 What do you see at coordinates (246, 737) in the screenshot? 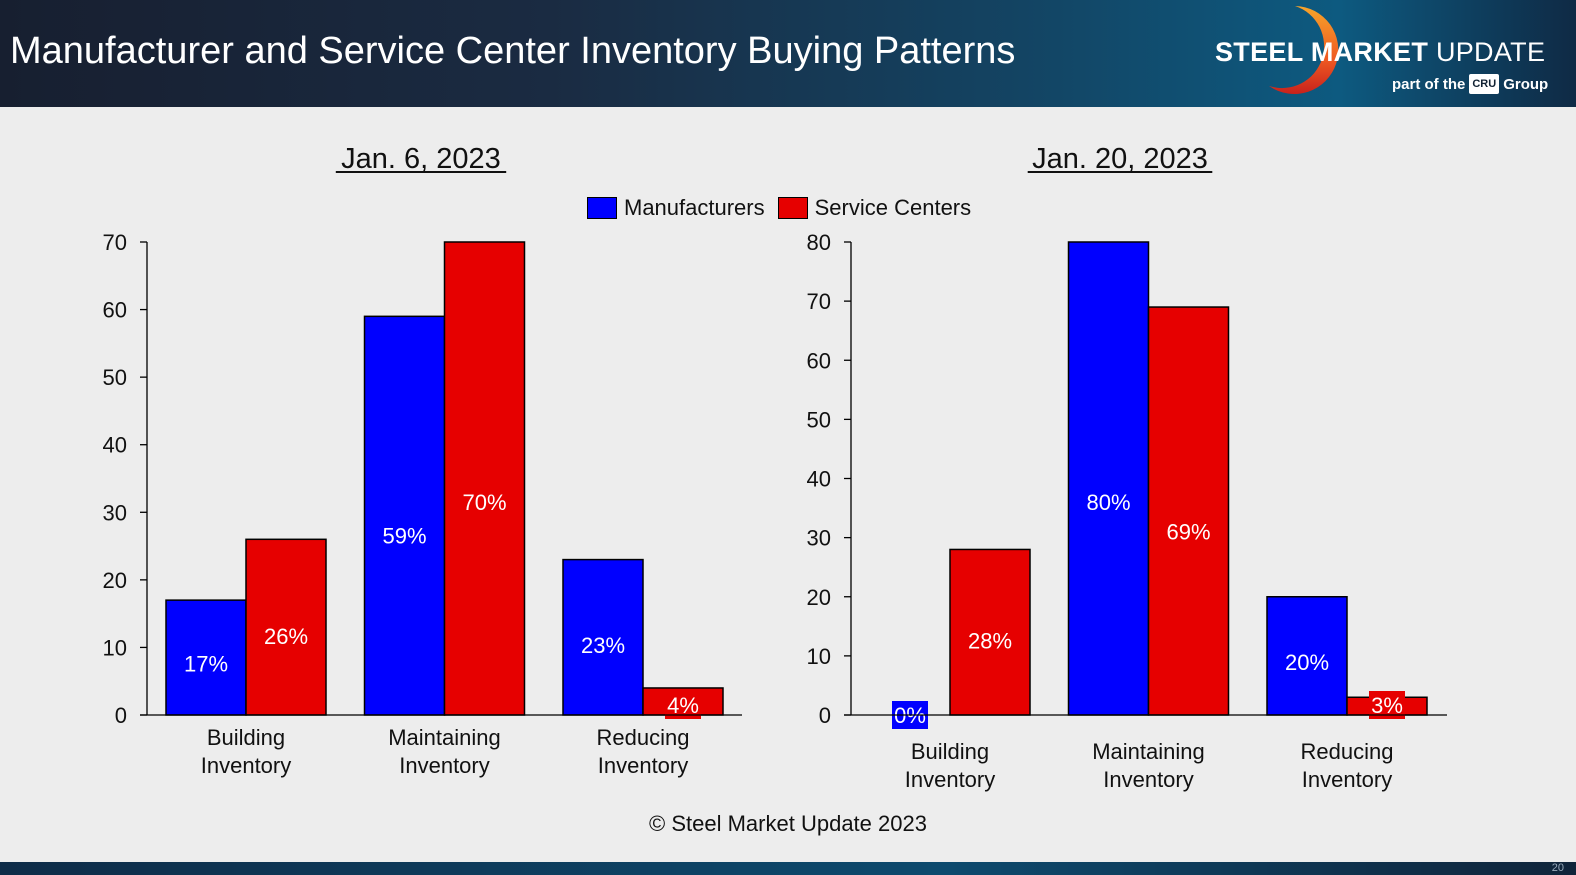
I see `chart1-category-label: Building` at bounding box center [246, 737].